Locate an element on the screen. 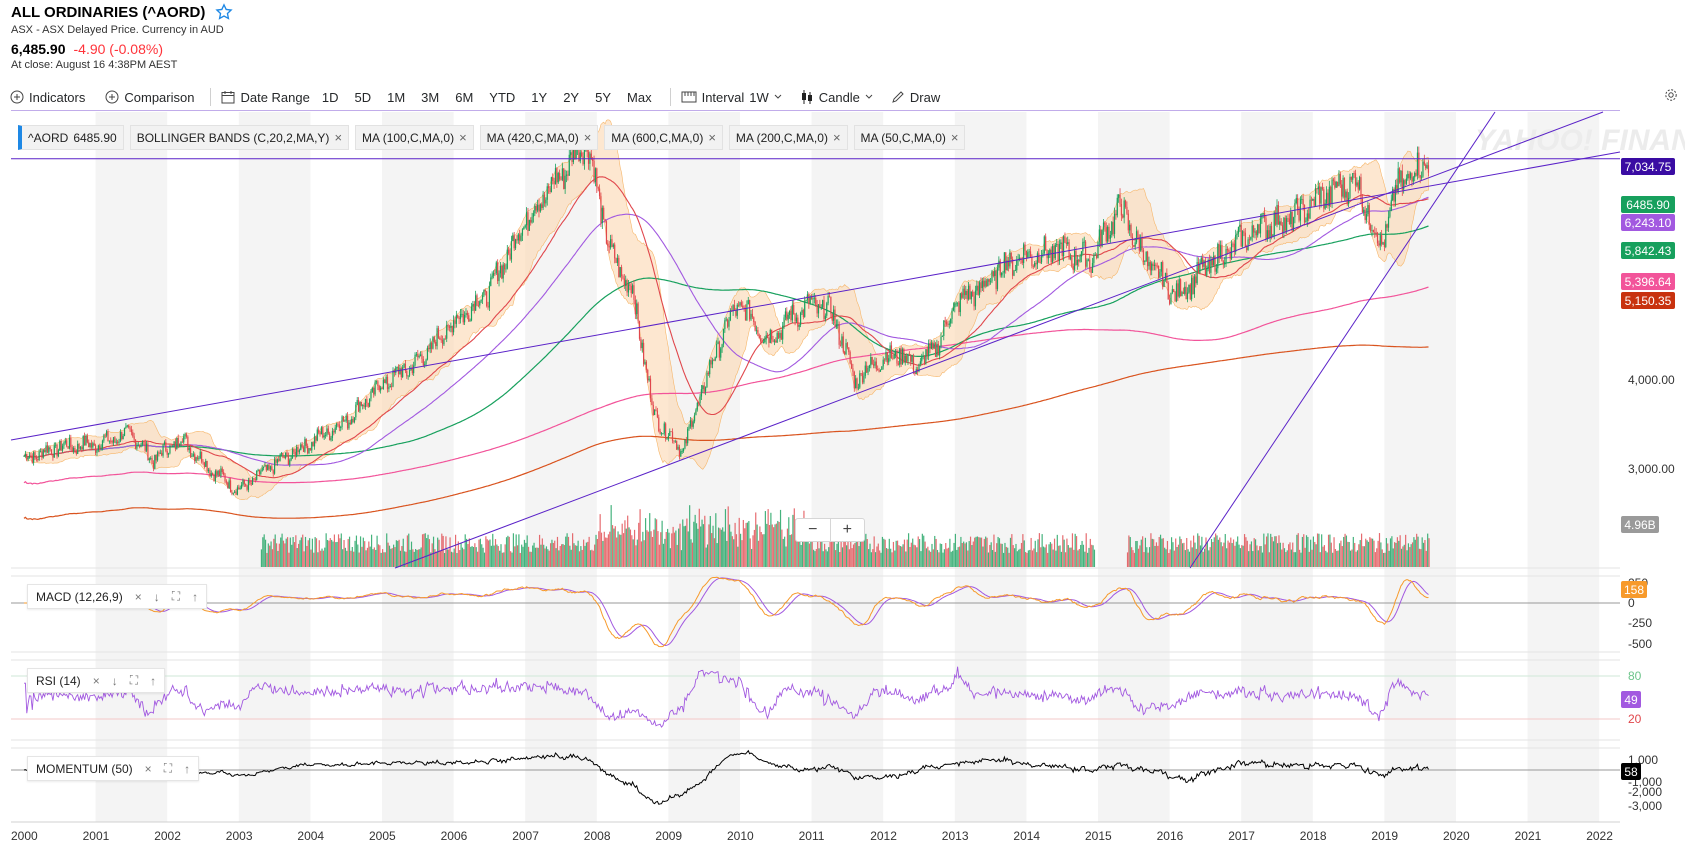 This screenshot has height=867, width=1685. legend-ma200: MA (200,C,MA,0) × is located at coordinates (788, 137).